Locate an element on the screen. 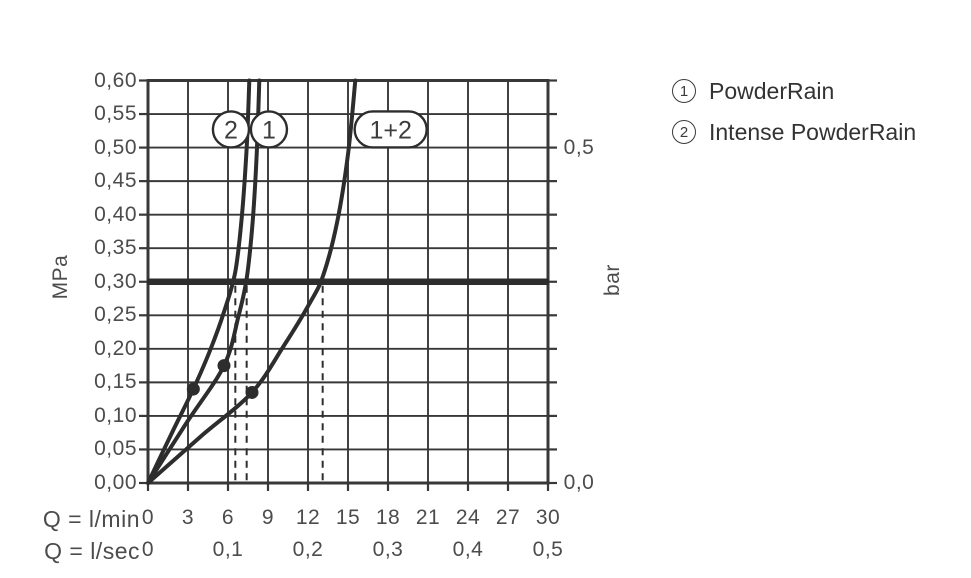 The width and height of the screenshot is (971, 578). y-axis-unit-mpa: MPa is located at coordinates (60, 277).